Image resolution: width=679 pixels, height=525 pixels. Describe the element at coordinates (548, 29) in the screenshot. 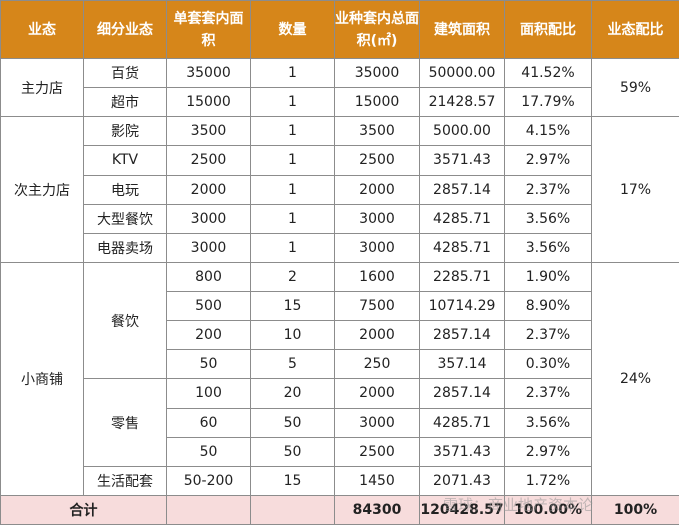

I see `header-area-ratio: 面积配比` at that location.